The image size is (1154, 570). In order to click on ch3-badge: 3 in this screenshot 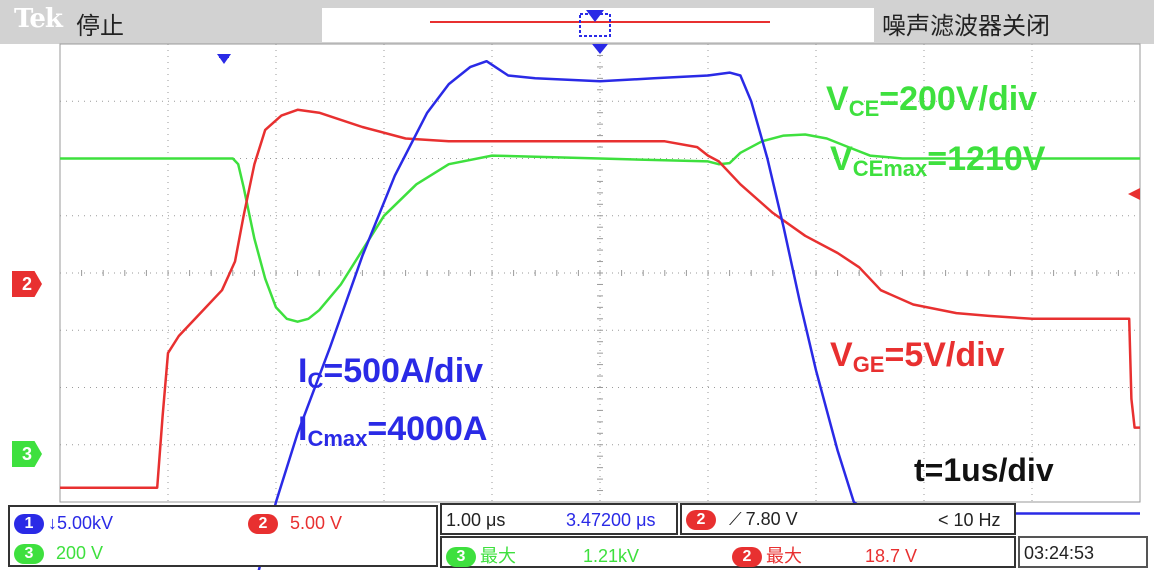, I will do `click(29, 554)`.